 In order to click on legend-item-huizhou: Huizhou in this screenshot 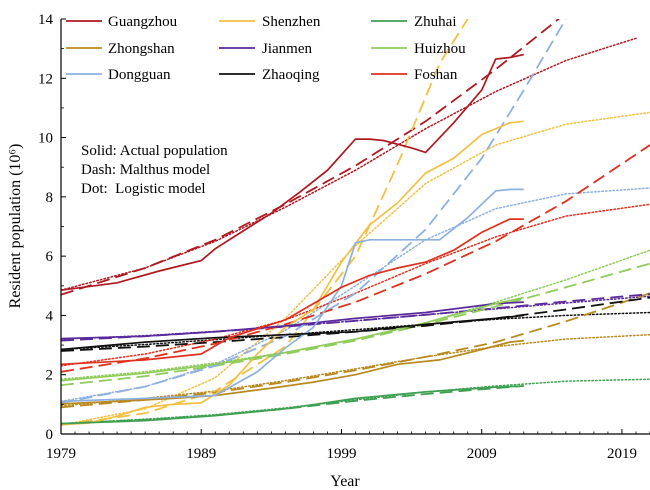, I will do `click(418, 49)`.